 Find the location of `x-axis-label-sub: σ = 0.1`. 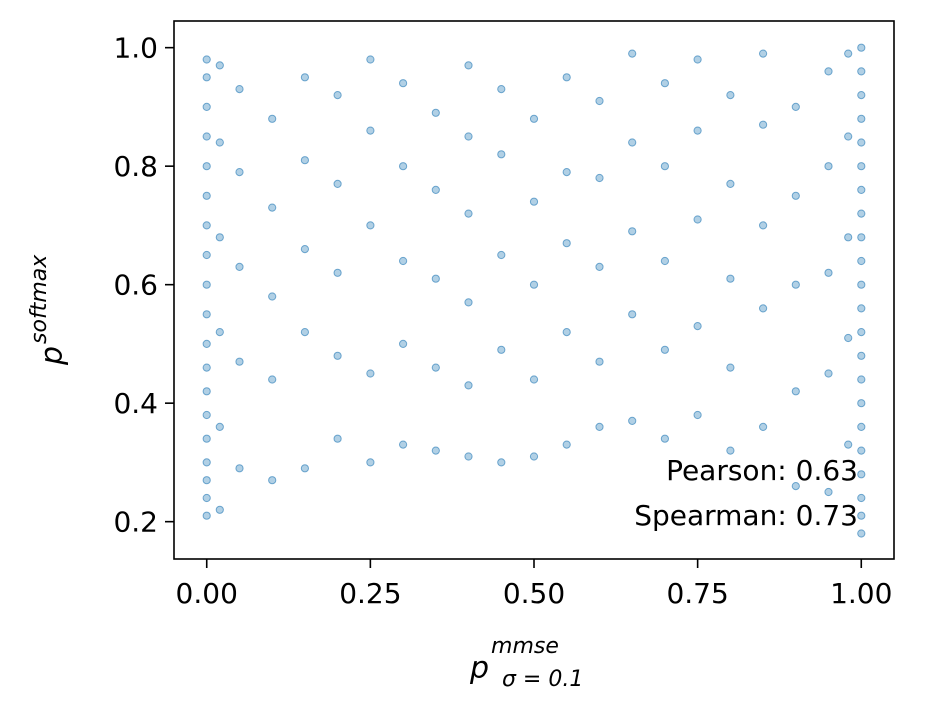

x-axis-label-sub: σ = 0.1 is located at coordinates (542, 679).